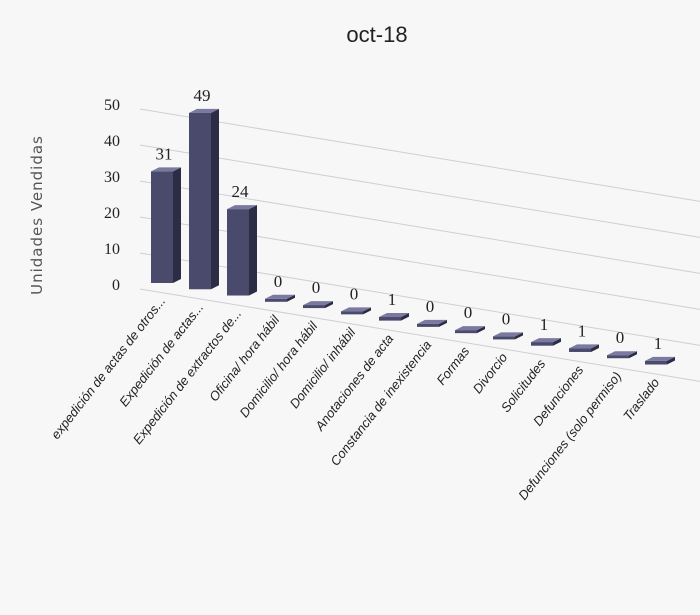 The height and width of the screenshot is (615, 700). Describe the element at coordinates (376, 34) in the screenshot. I see `chart-title: oct-18` at that location.